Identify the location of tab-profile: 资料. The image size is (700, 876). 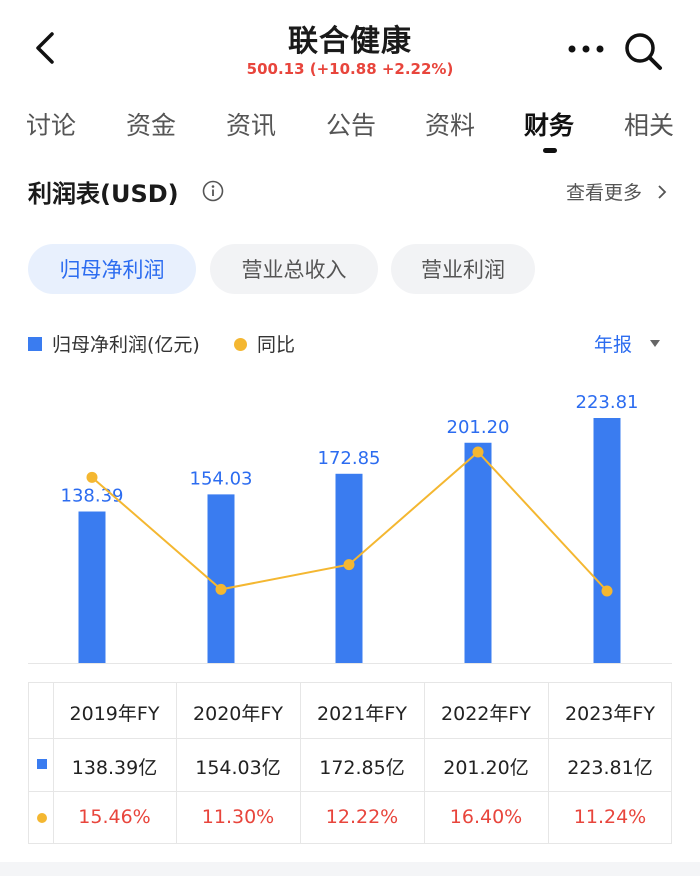
(450, 125).